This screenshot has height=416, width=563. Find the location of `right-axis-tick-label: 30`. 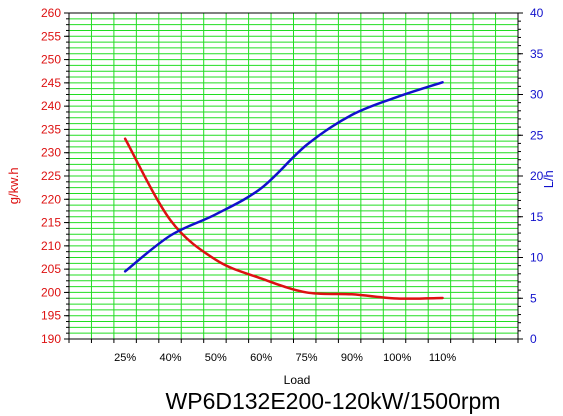

right-axis-tick-label: 30 is located at coordinates (537, 95).